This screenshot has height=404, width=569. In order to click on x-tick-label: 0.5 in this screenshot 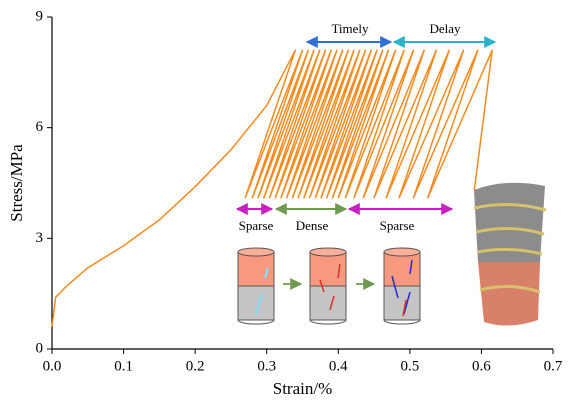, I will do `click(409, 366)`.